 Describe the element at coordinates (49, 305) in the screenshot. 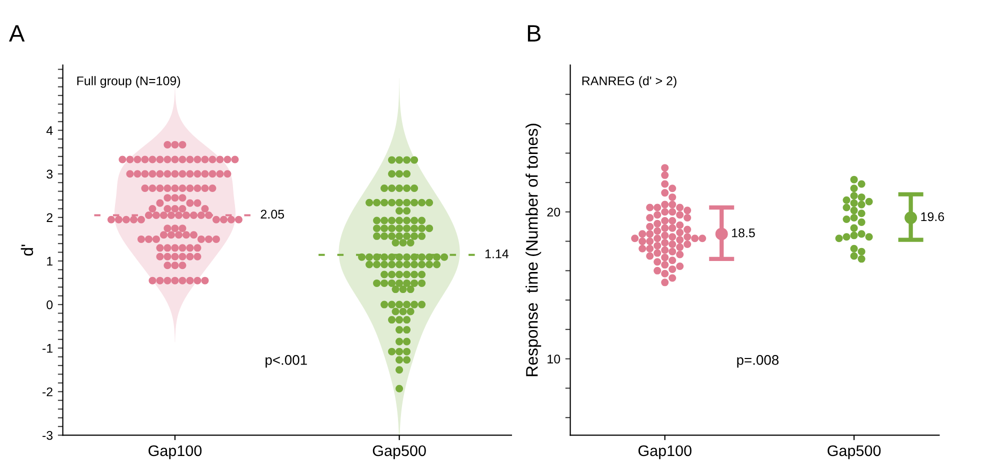

I see `y-tick-label: 0` at that location.